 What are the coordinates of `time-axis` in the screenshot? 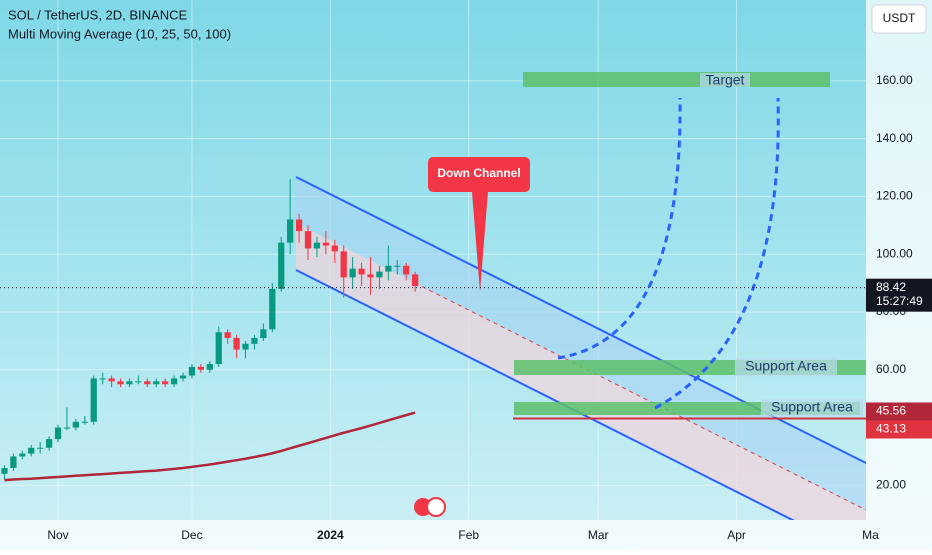 It's located at (433, 535).